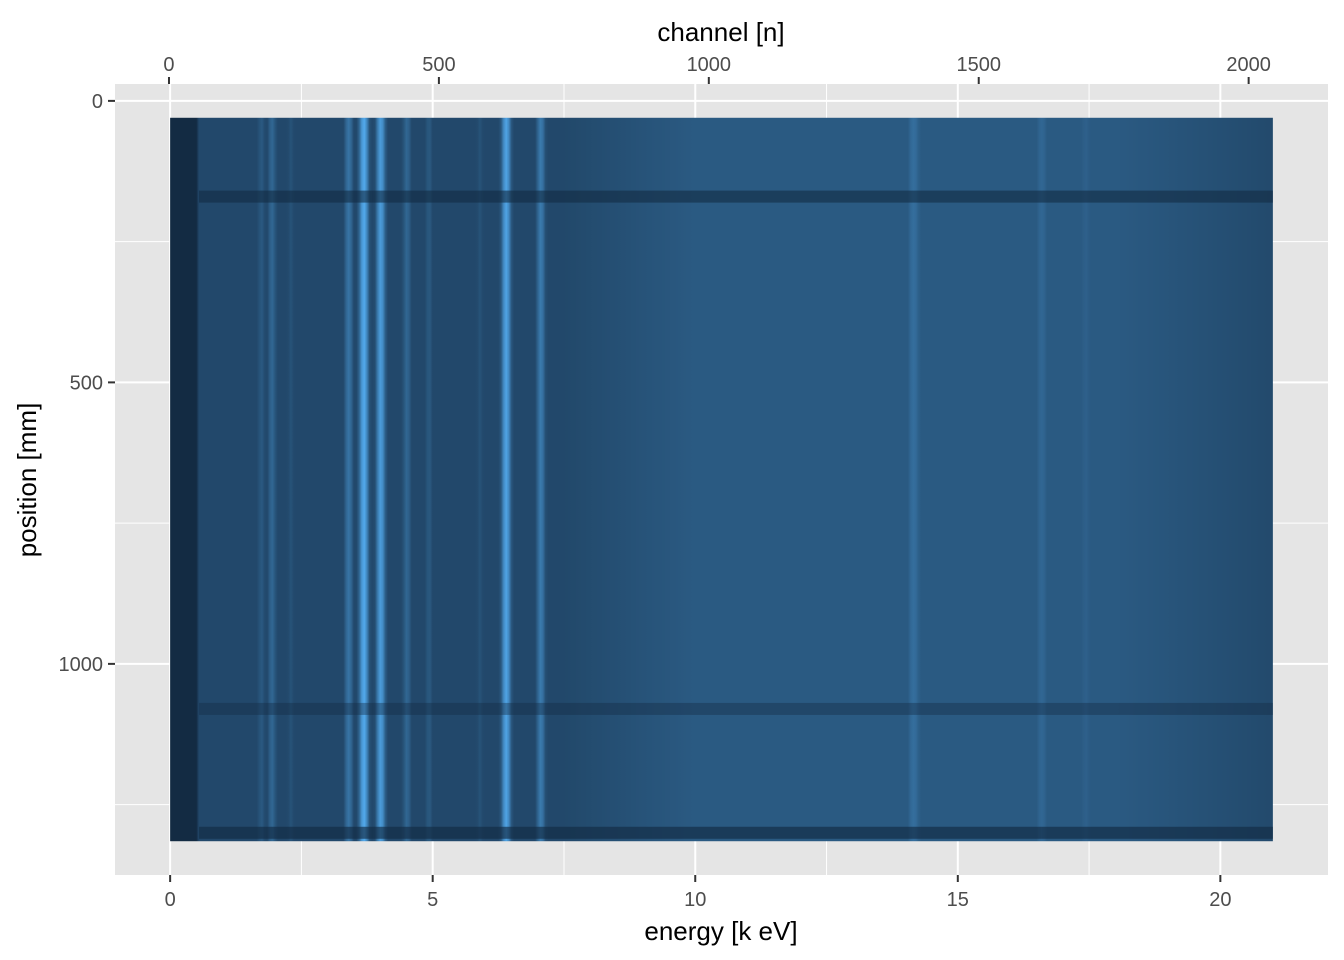 The height and width of the screenshot is (960, 1344). I want to click on x2-tick-label: 500, so click(438, 65).